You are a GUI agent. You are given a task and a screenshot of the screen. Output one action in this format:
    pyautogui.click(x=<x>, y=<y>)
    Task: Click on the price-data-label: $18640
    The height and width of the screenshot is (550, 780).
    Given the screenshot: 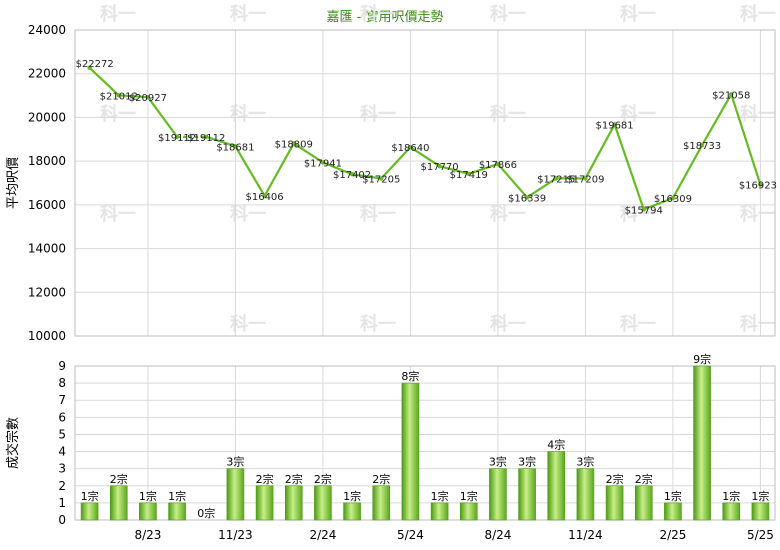 What is the action you would take?
    pyautogui.click(x=410, y=148)
    